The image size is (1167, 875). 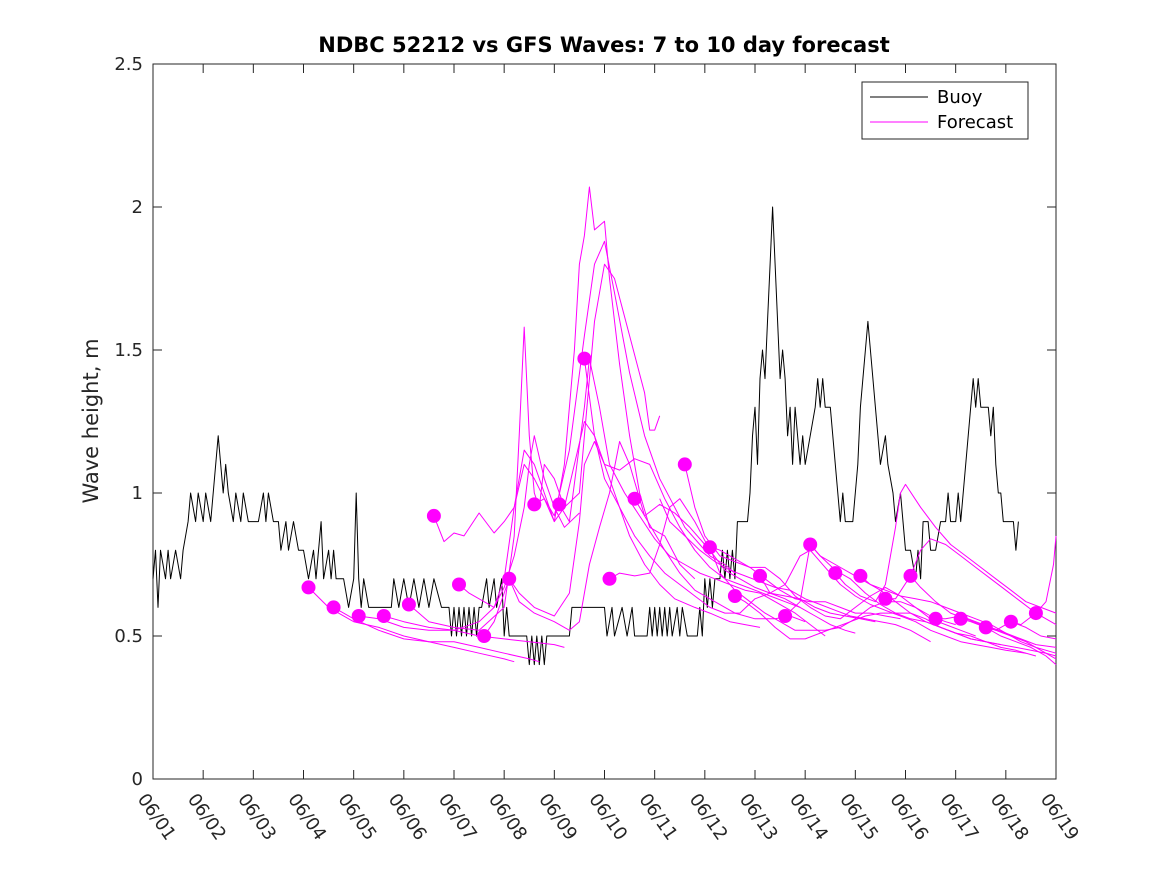 I want to click on y-axis-label: Wave height, m, so click(x=91, y=420).